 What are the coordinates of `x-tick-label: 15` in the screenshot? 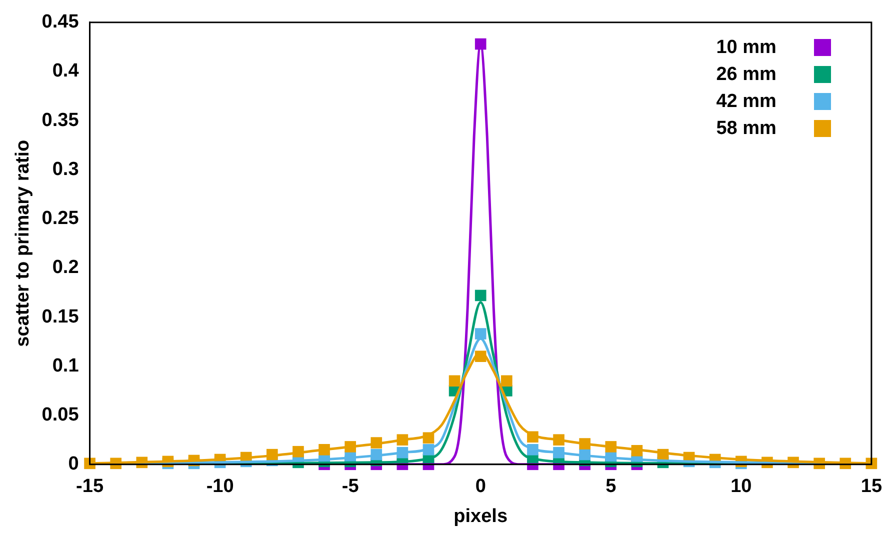 It's located at (871, 487).